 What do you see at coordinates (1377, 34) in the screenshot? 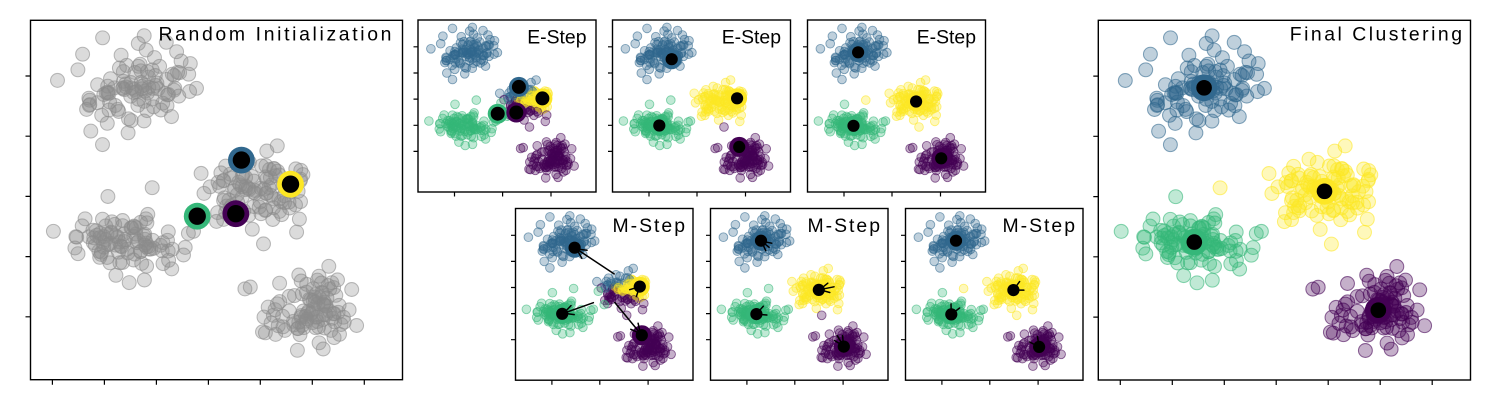
I see `svg-text: Final Clustering` at bounding box center [1377, 34].